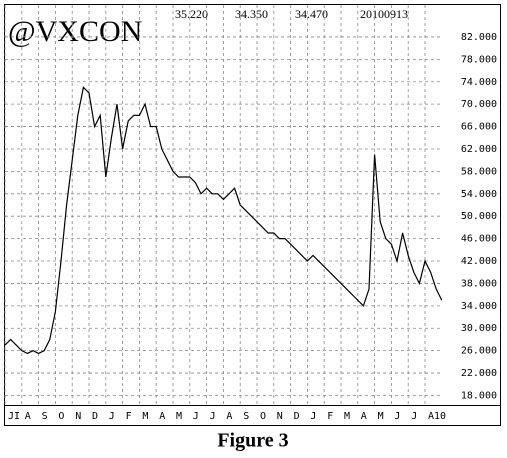 The height and width of the screenshot is (458, 507). Describe the element at coordinates (479, 261) in the screenshot. I see `y-tick-label: 42.000` at that location.